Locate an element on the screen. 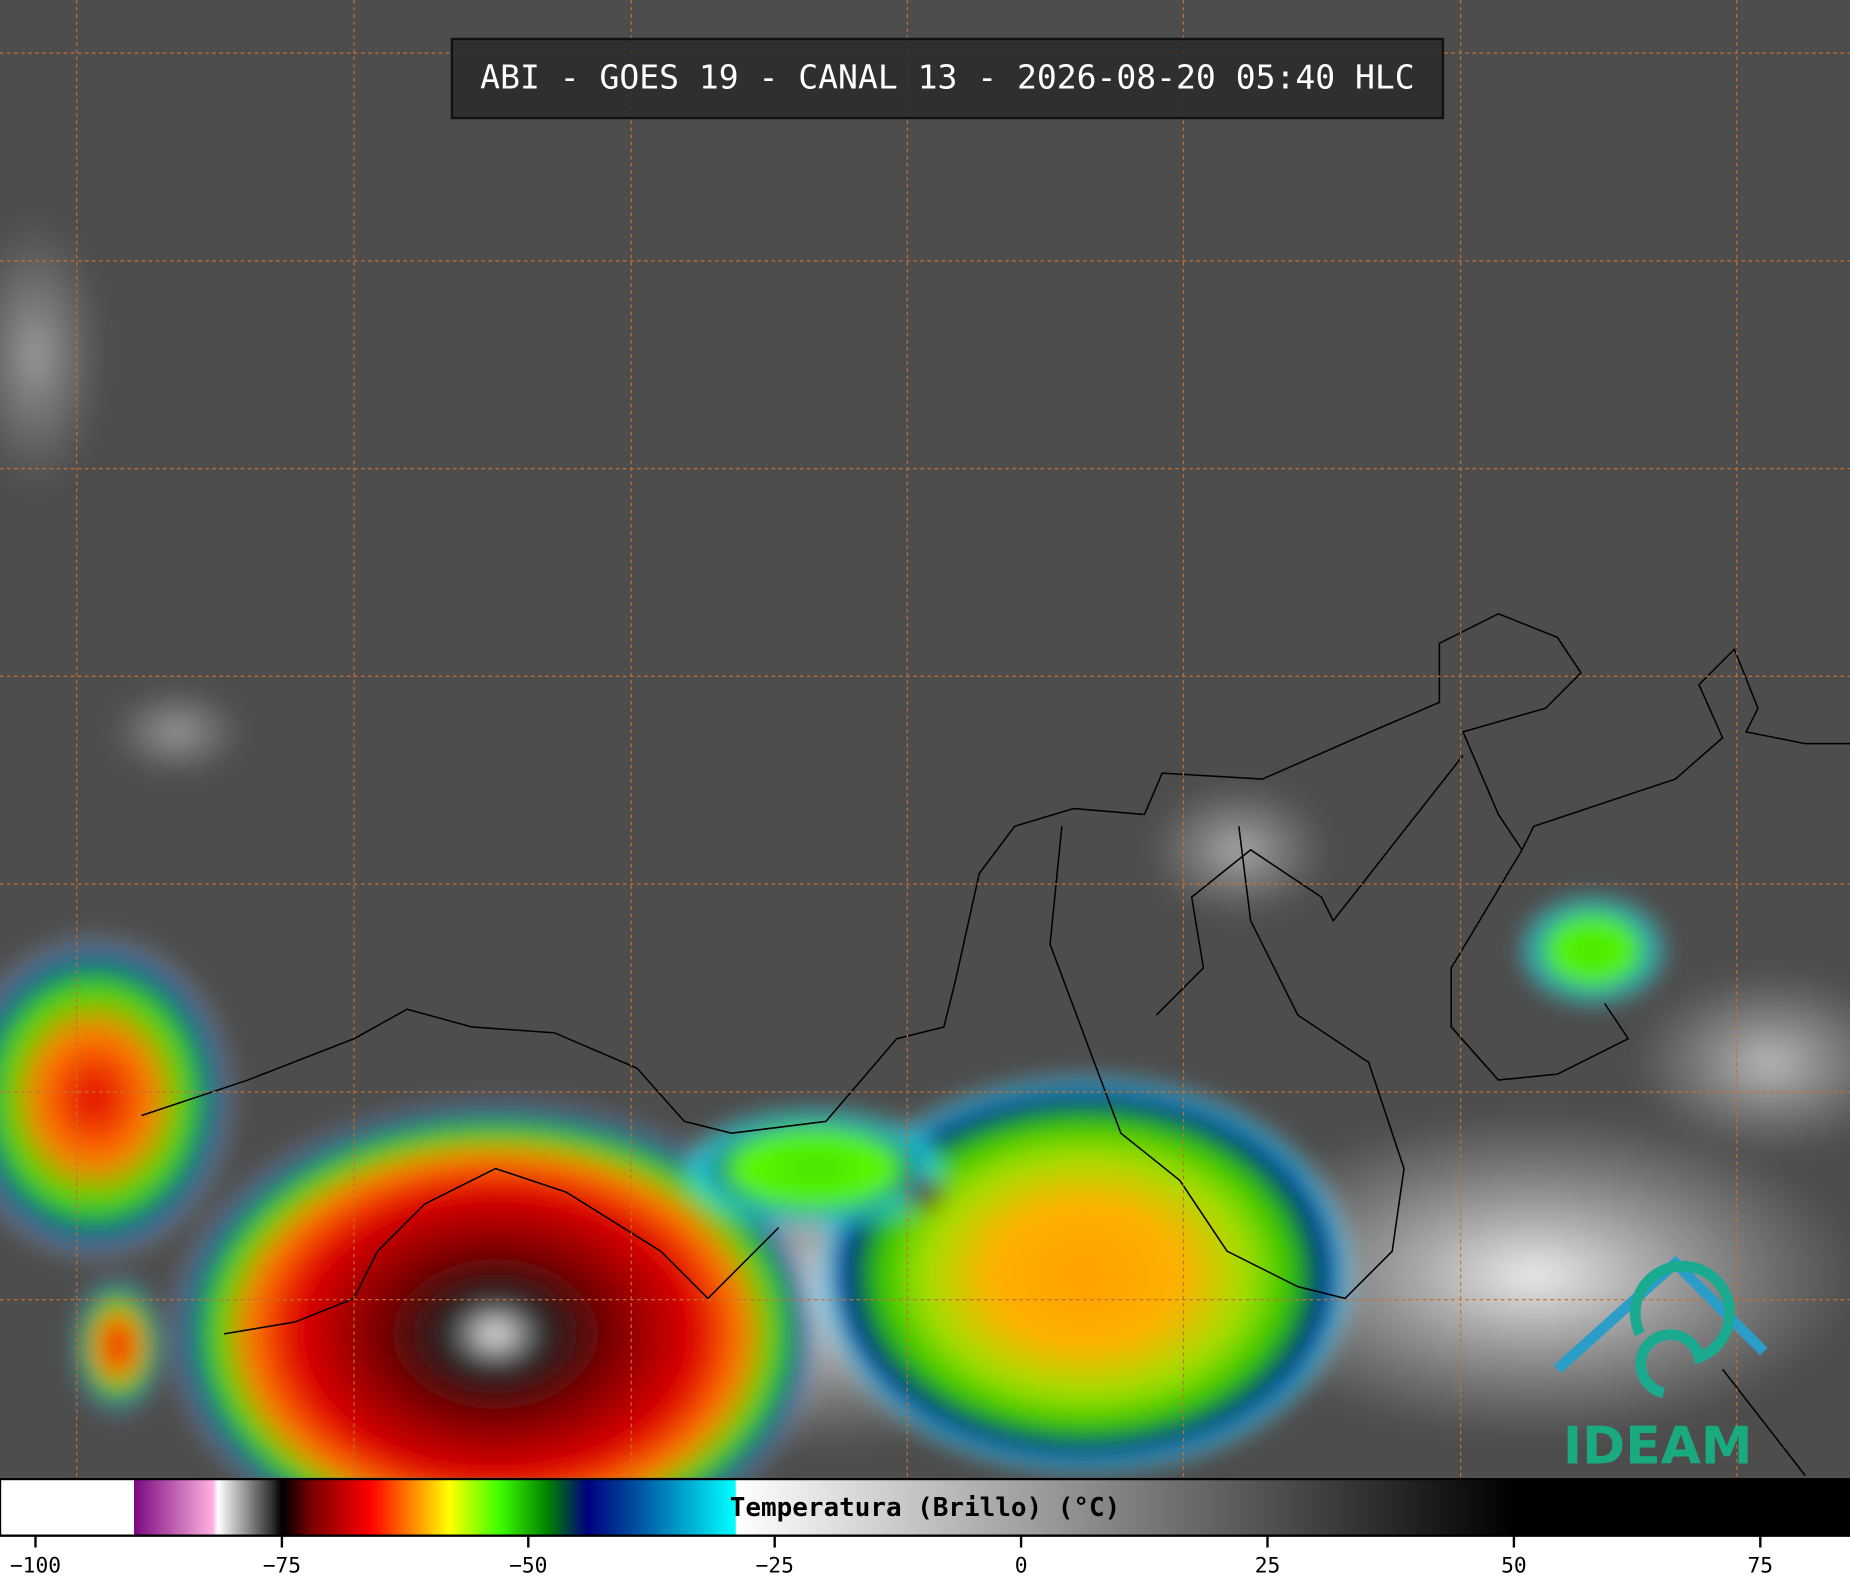 The height and width of the screenshot is (1577, 1850). tick-label: 0 is located at coordinates (1021, 1565).